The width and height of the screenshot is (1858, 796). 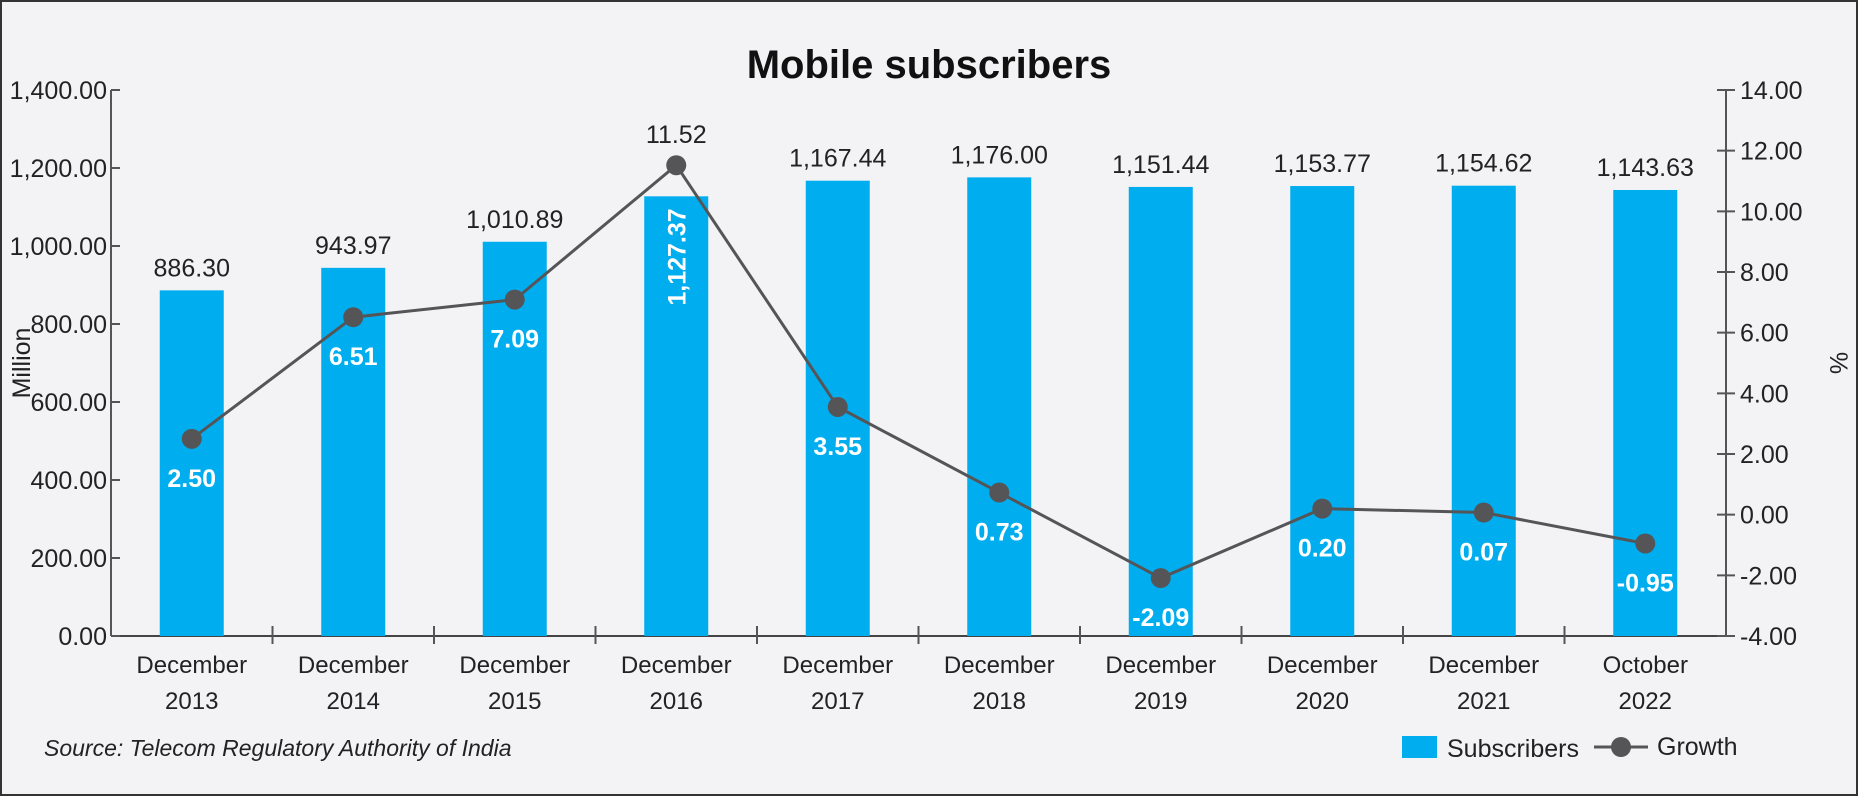 I want to click on bar-value-label: 943.97, so click(x=353, y=246).